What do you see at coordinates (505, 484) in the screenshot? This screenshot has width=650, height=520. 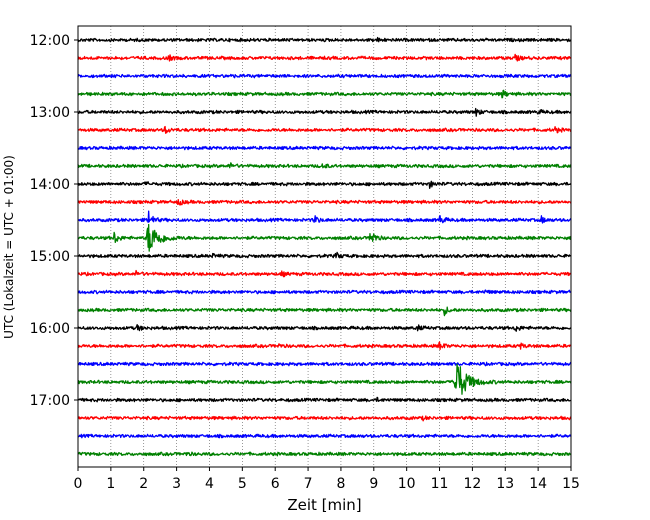 I see `x-tick-label: 13` at bounding box center [505, 484].